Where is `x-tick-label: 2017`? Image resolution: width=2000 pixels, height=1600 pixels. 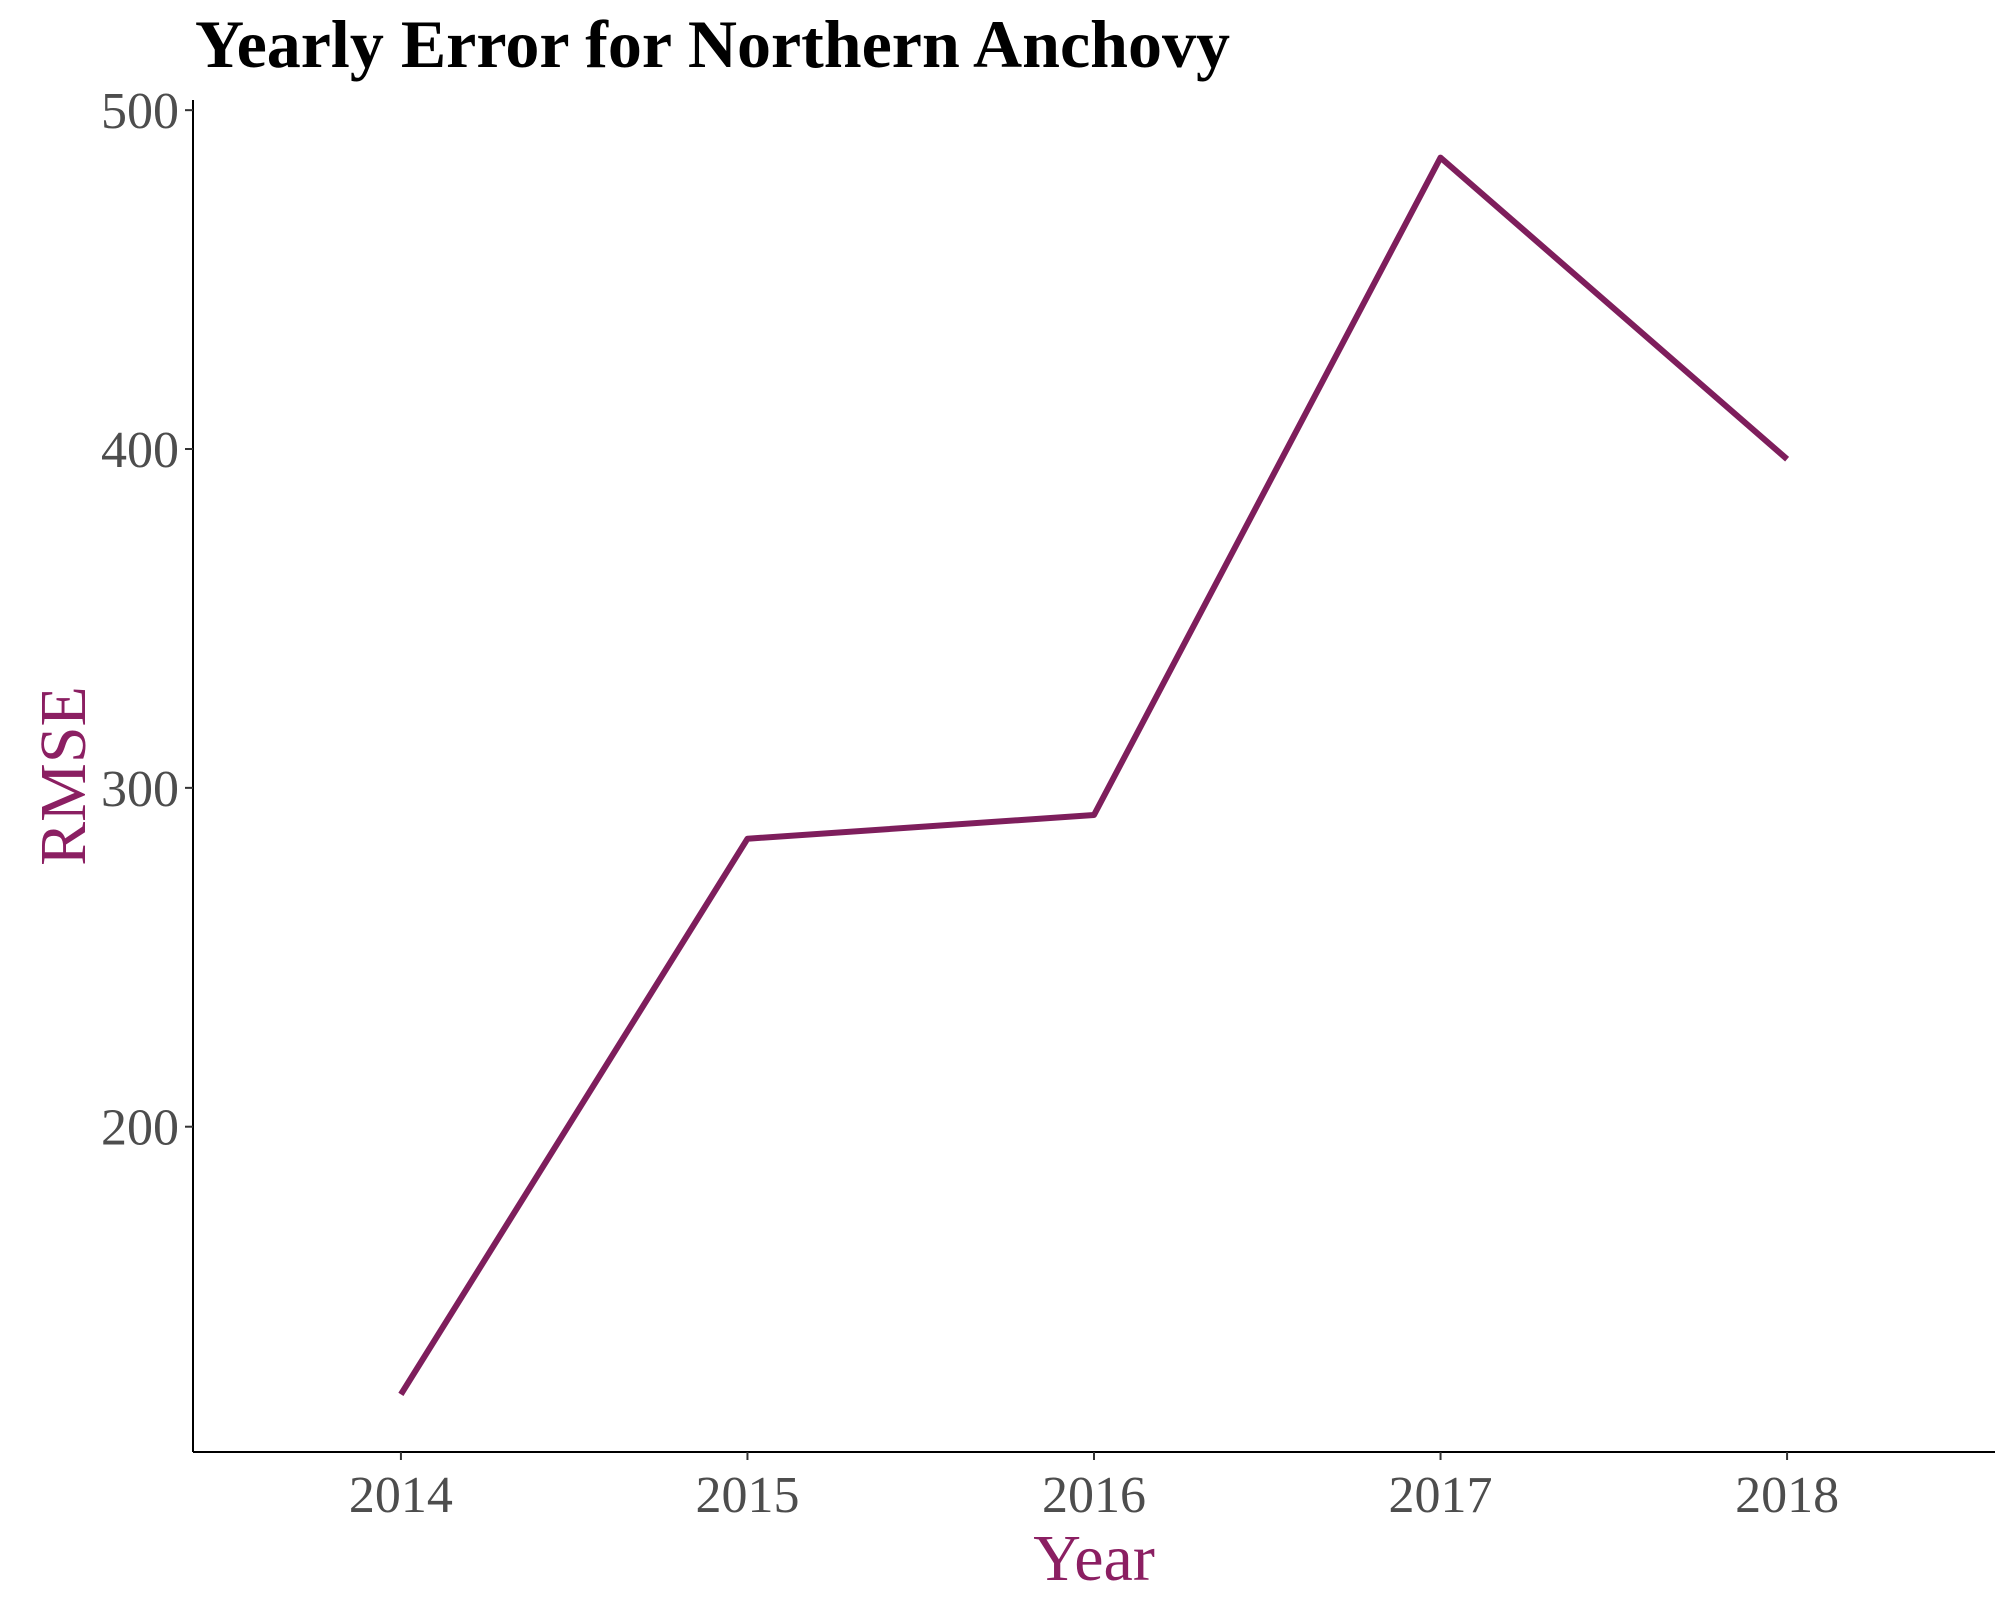
x-tick-label: 2017 is located at coordinates (1441, 1495).